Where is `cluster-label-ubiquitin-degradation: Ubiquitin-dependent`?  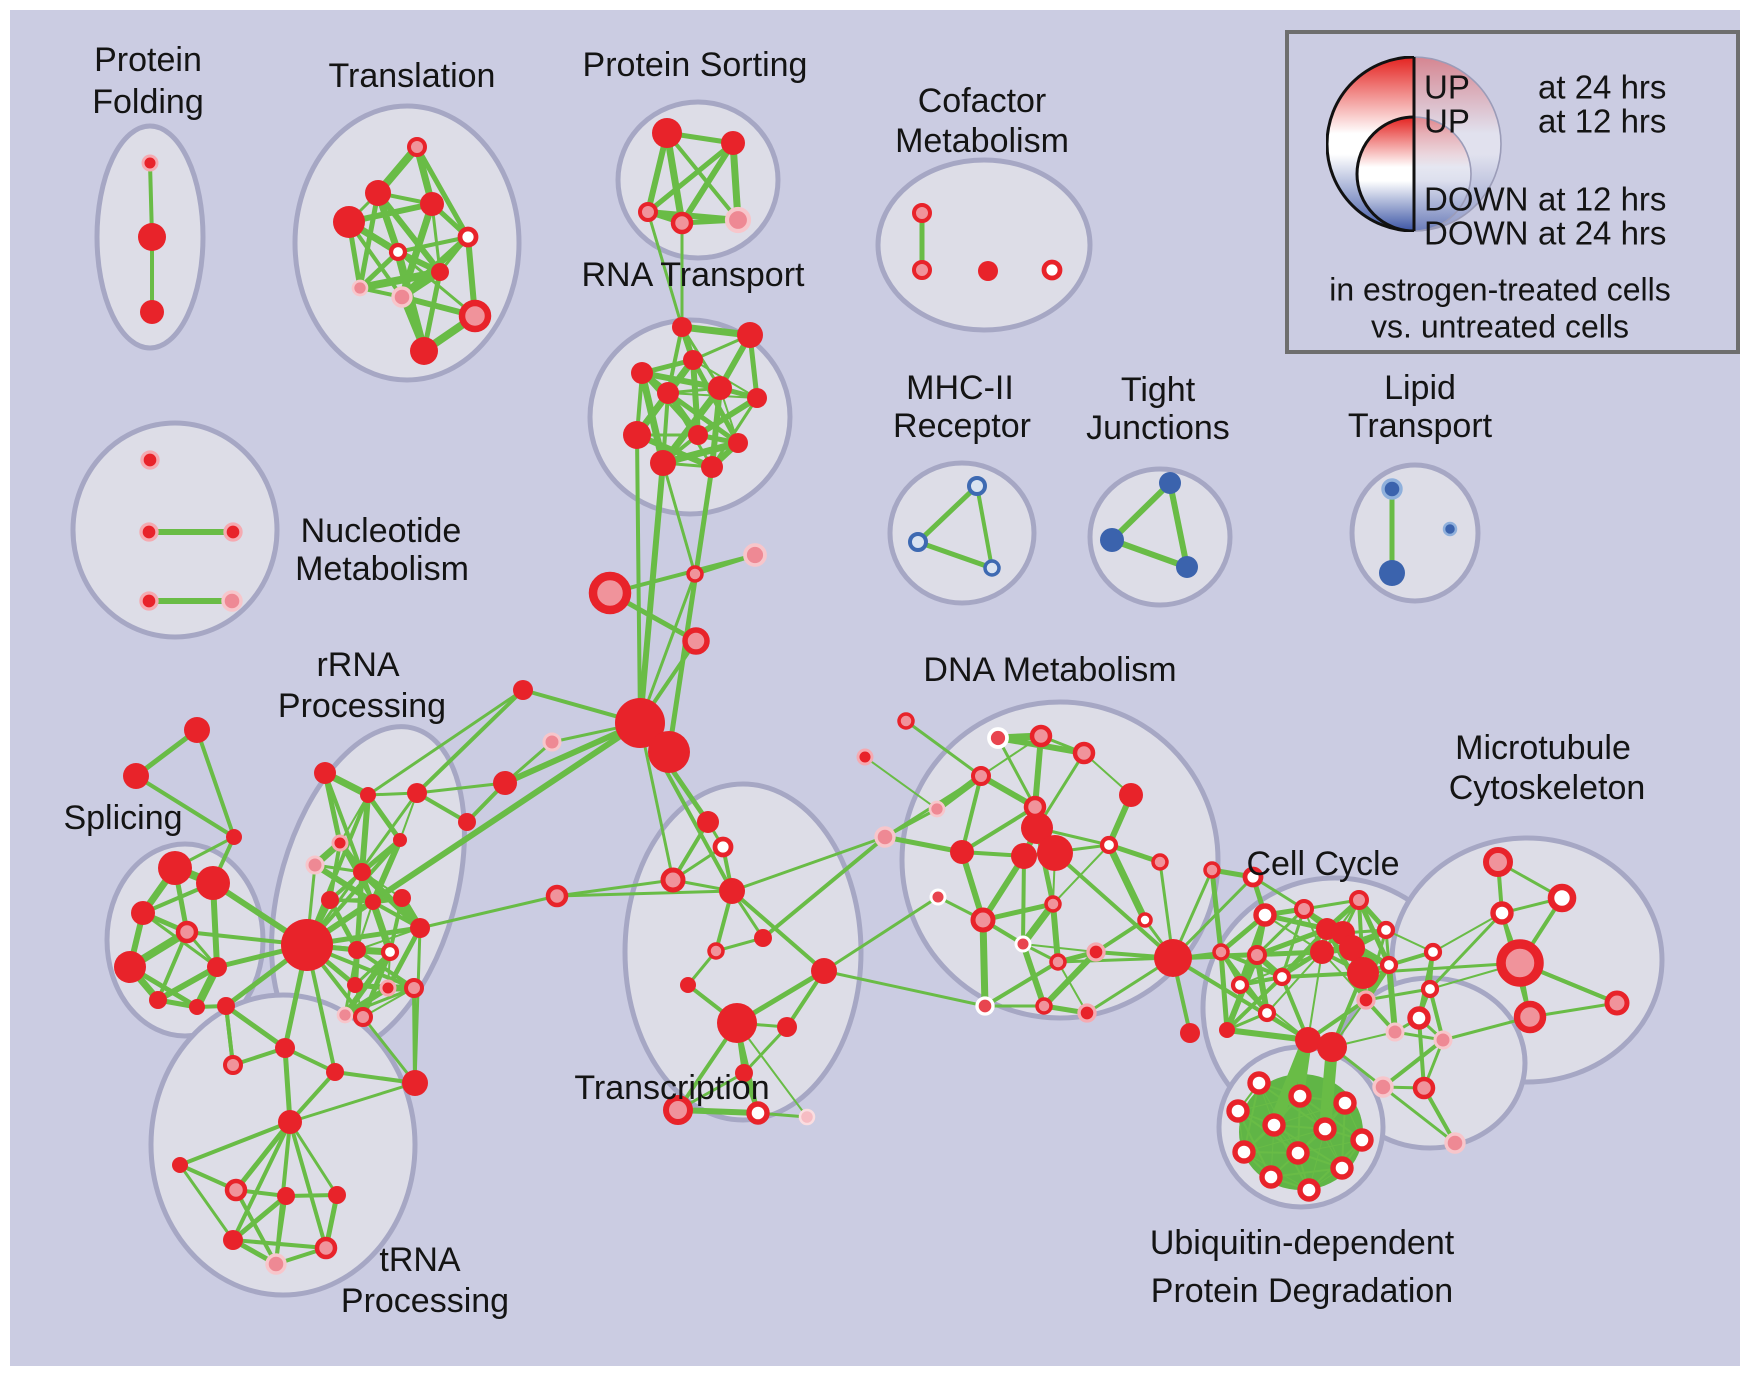 cluster-label-ubiquitin-degradation: Ubiquitin-dependent is located at coordinates (1302, 1243).